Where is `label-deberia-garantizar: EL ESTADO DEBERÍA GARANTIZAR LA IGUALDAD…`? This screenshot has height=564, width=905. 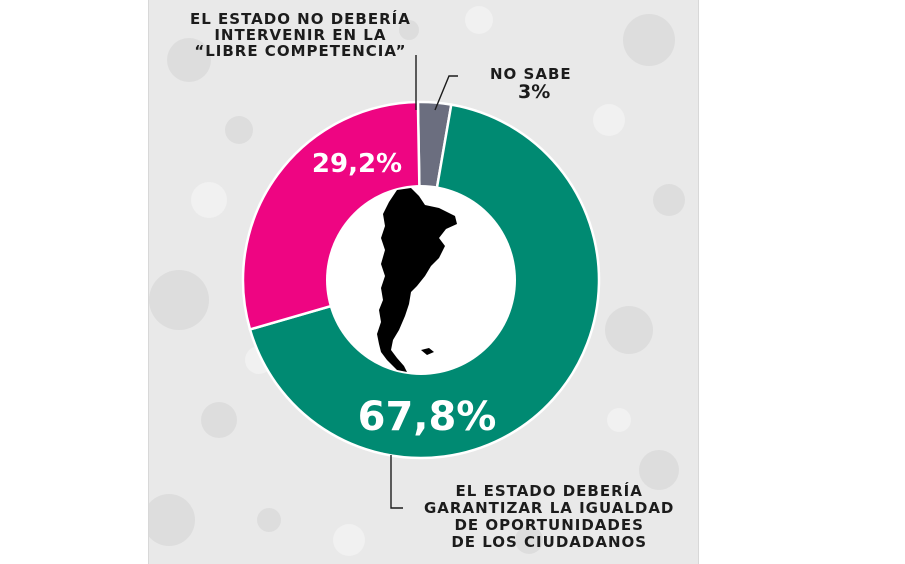
label-deberia-garantizar: EL ESTADO DEBERÍA GARANTIZAR LA IGUALDAD… is located at coordinates (549, 517).